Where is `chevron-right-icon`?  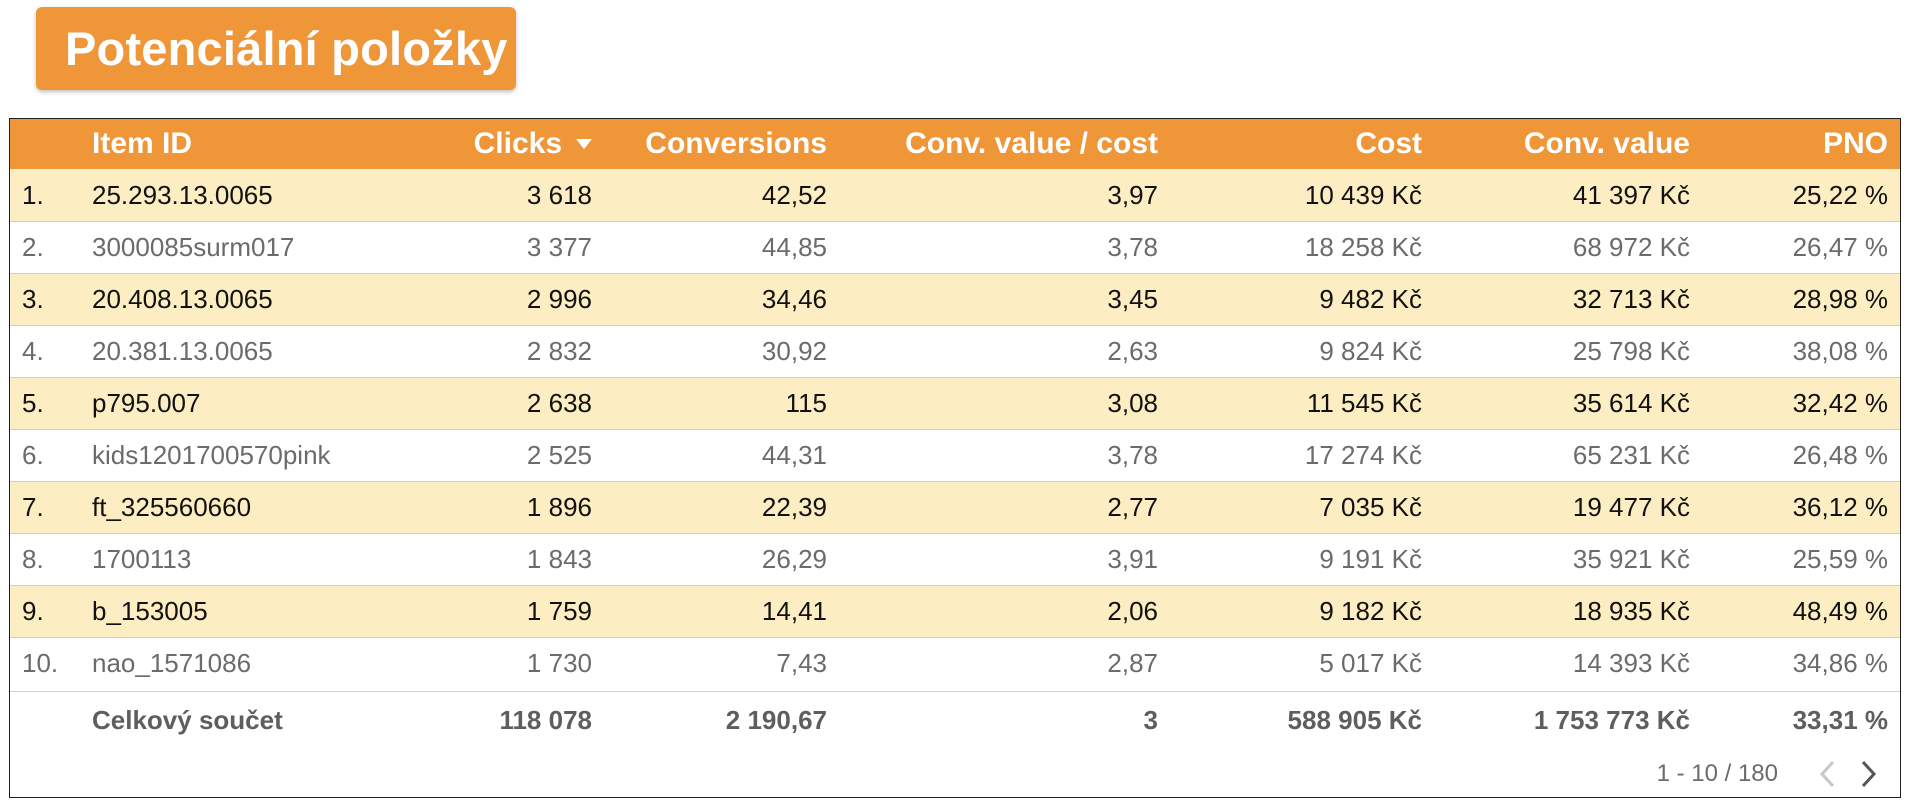
chevron-right-icon is located at coordinates (1869, 774).